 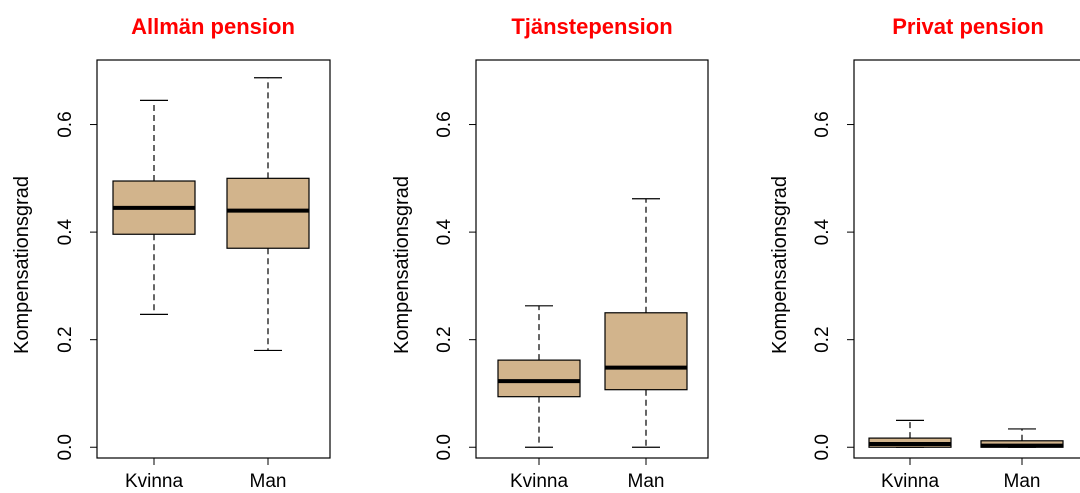 What do you see at coordinates (968, 26) in the screenshot?
I see `panel-title: Privat pension` at bounding box center [968, 26].